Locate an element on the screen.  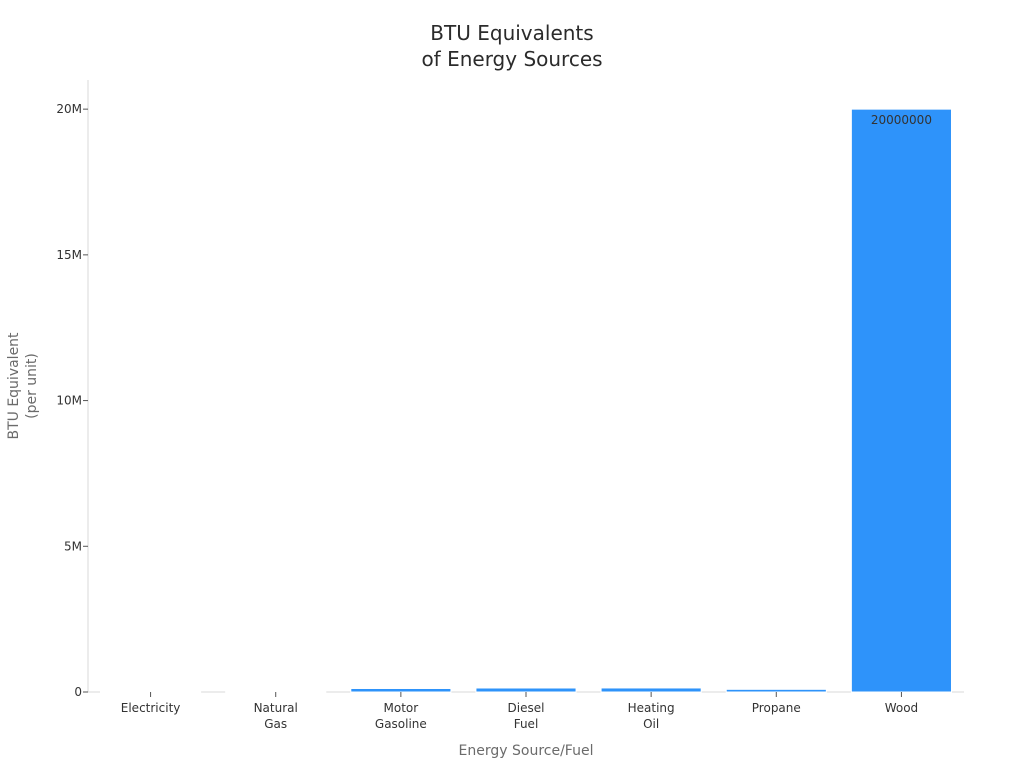
bar-data-label: 20000000 is located at coordinates (901, 120).